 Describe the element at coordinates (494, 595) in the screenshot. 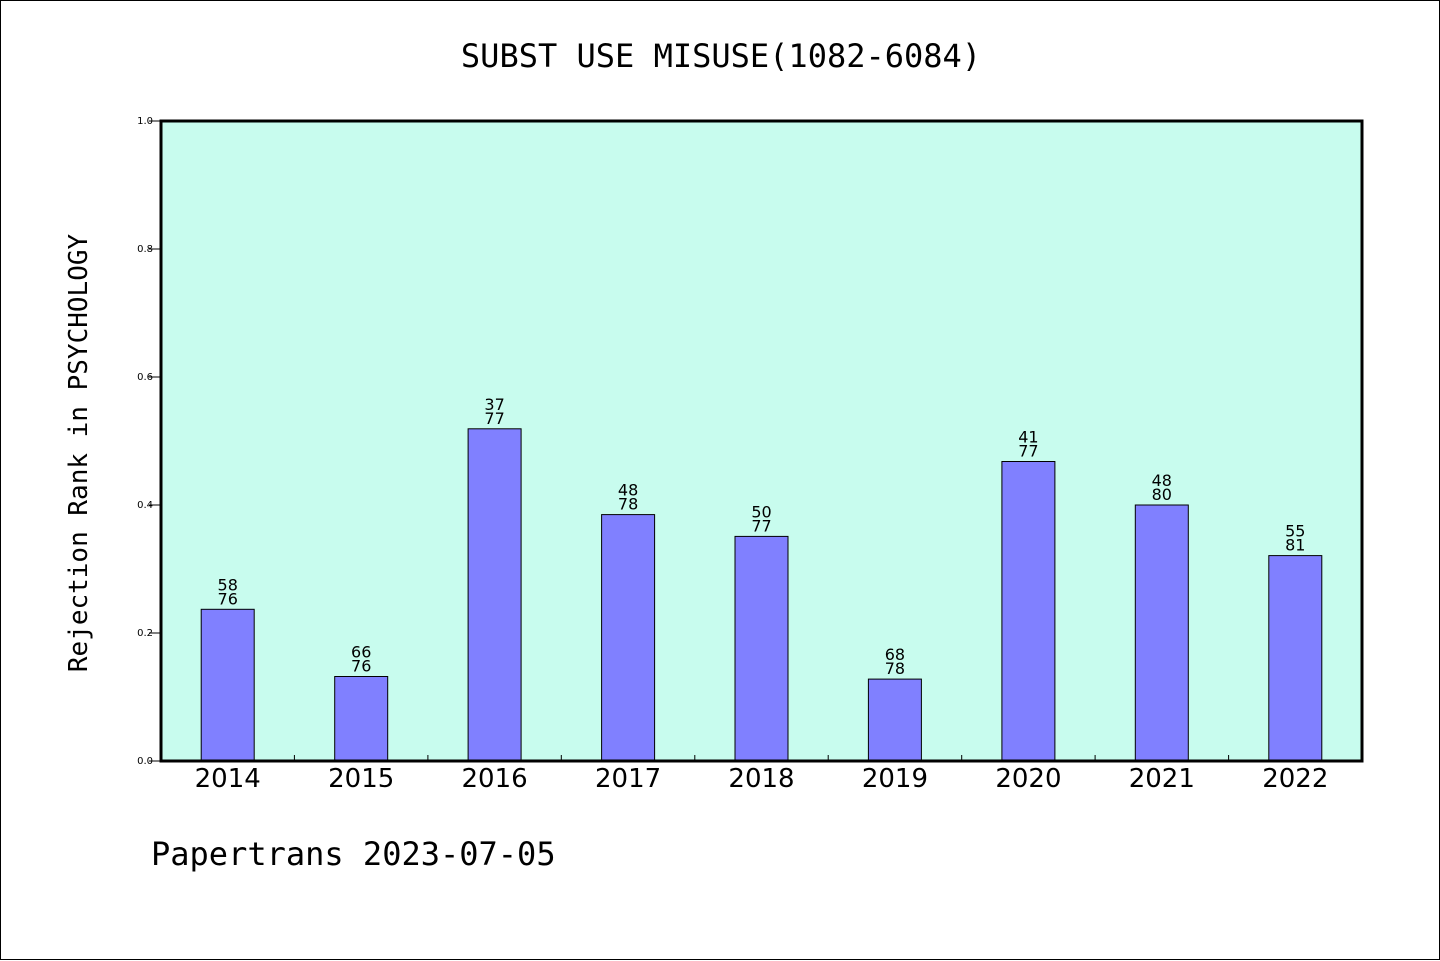

I see `bar-2016` at that location.